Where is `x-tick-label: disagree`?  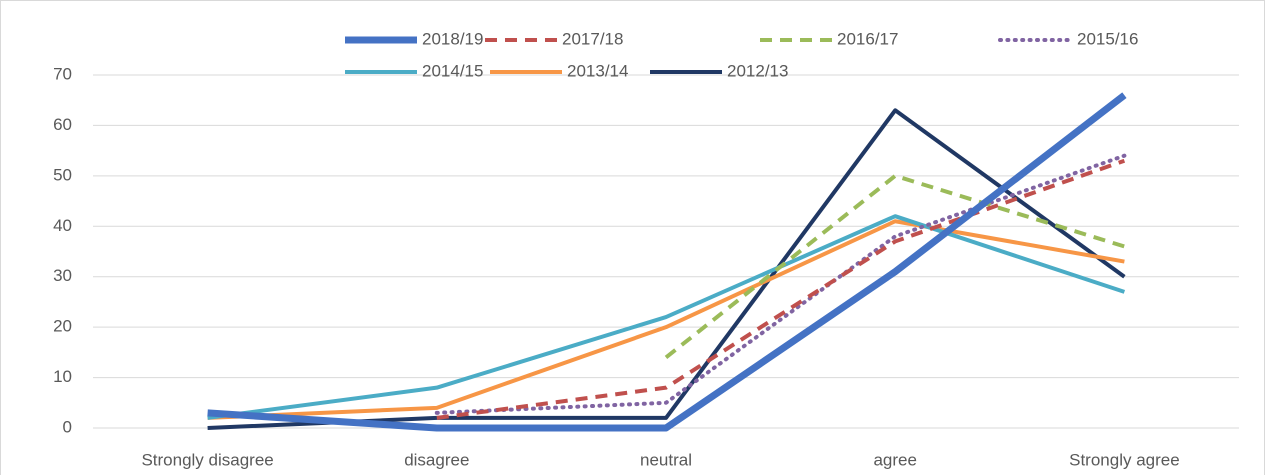
x-tick-label: disagree is located at coordinates (436, 459).